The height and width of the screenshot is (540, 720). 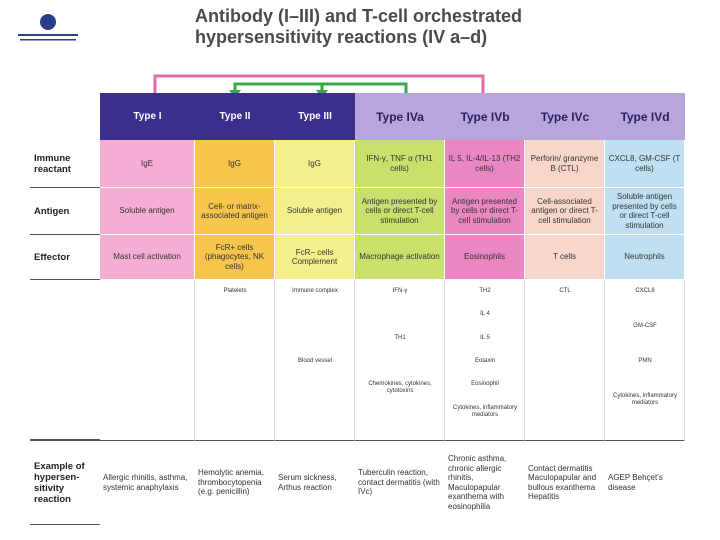 I want to click on example-cell: Serum sickness, Arthus reaction, so click(x=315, y=482).